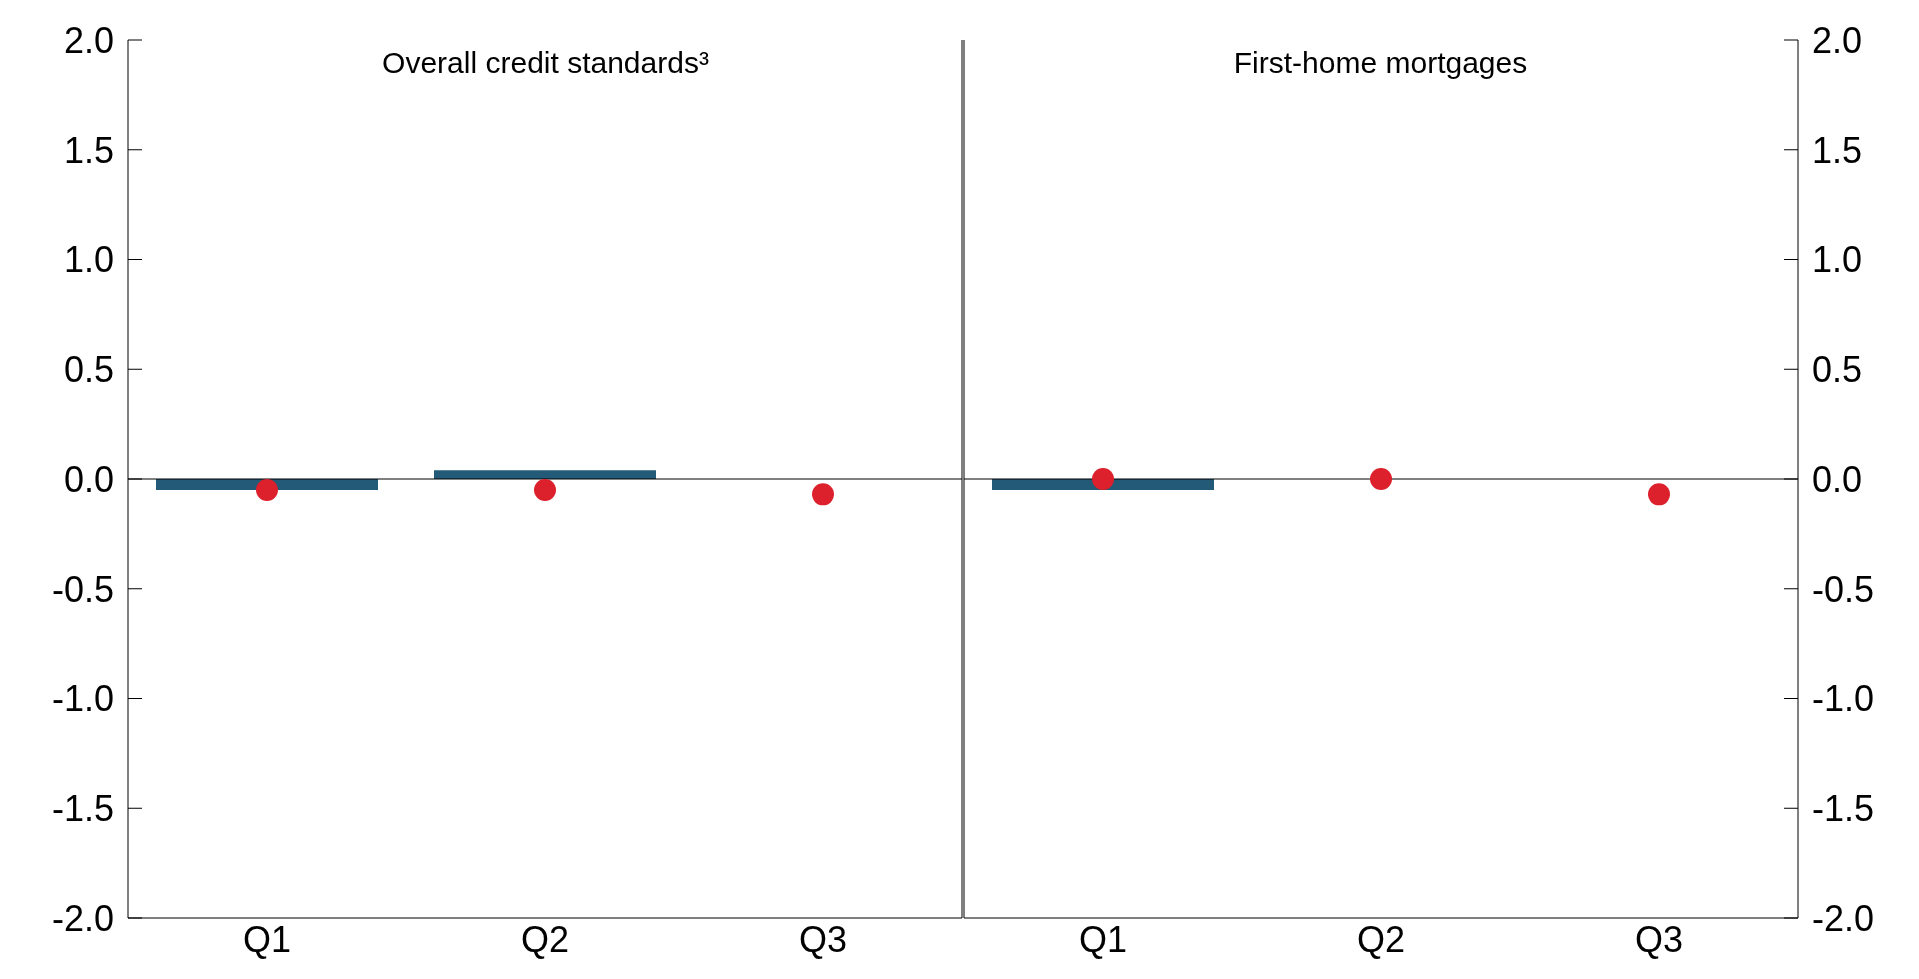  I want to click on y-tick-label: 1.0, so click(88, 260).